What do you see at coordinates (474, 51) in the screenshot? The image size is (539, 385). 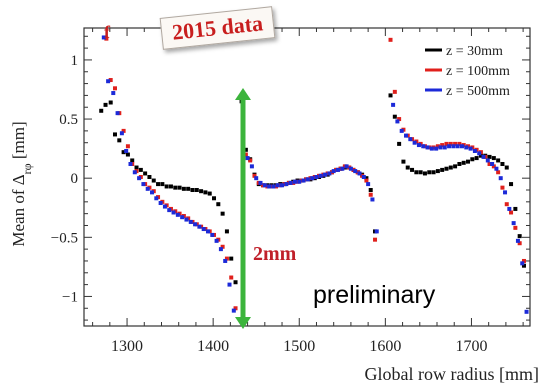 I see `legend-label: z = 30mm` at bounding box center [474, 51].